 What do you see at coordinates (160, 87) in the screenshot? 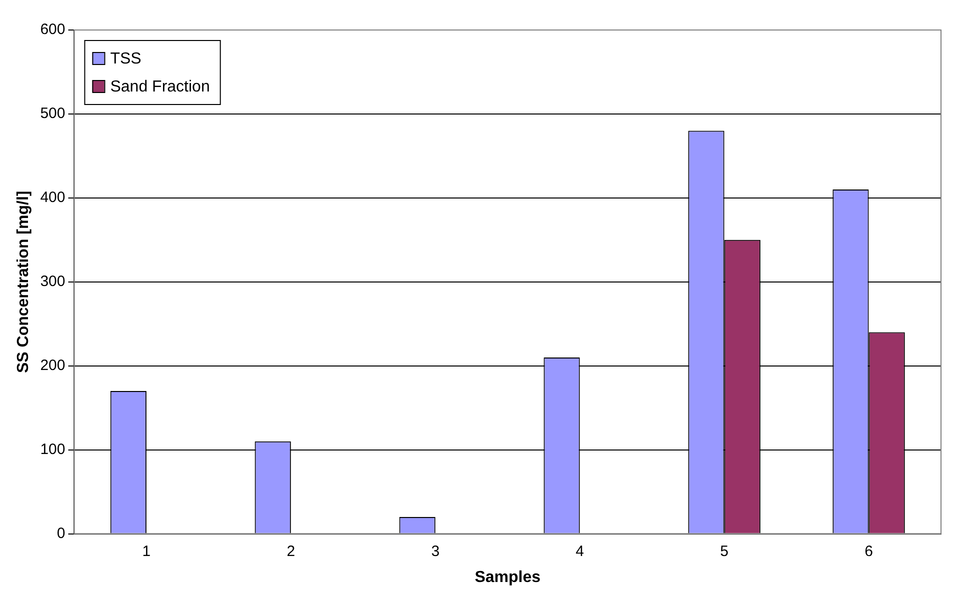
I see `legend-label: Sand Fraction` at bounding box center [160, 87].